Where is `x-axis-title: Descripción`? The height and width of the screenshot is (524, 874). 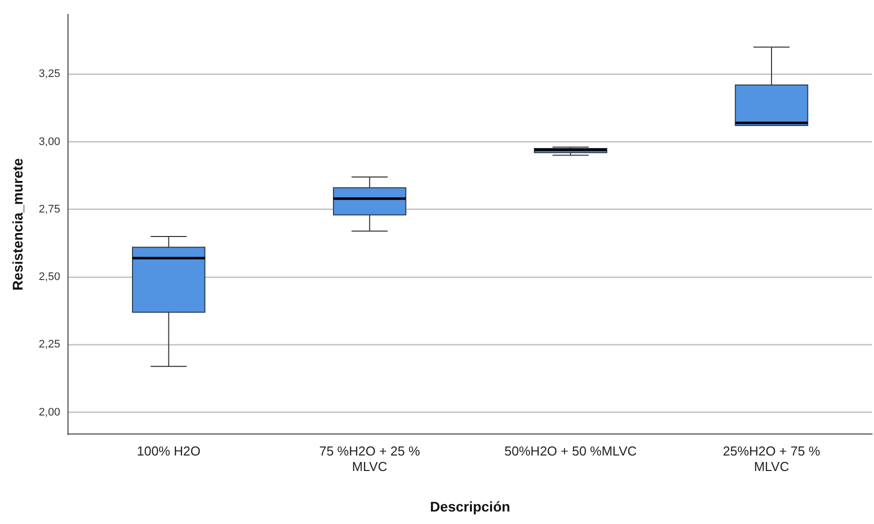
x-axis-title: Descripción is located at coordinates (470, 506).